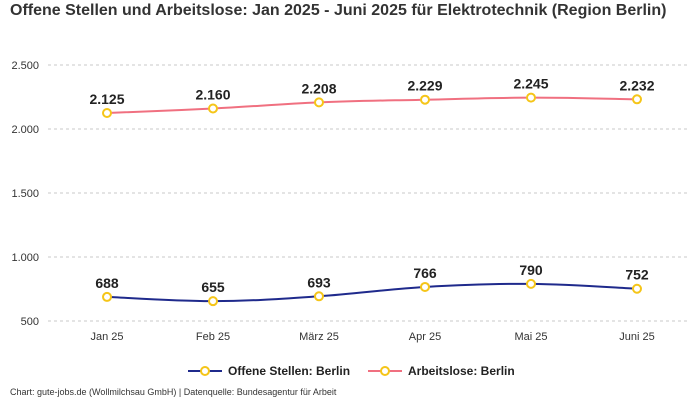  I want to click on data-label: 766, so click(425, 273).